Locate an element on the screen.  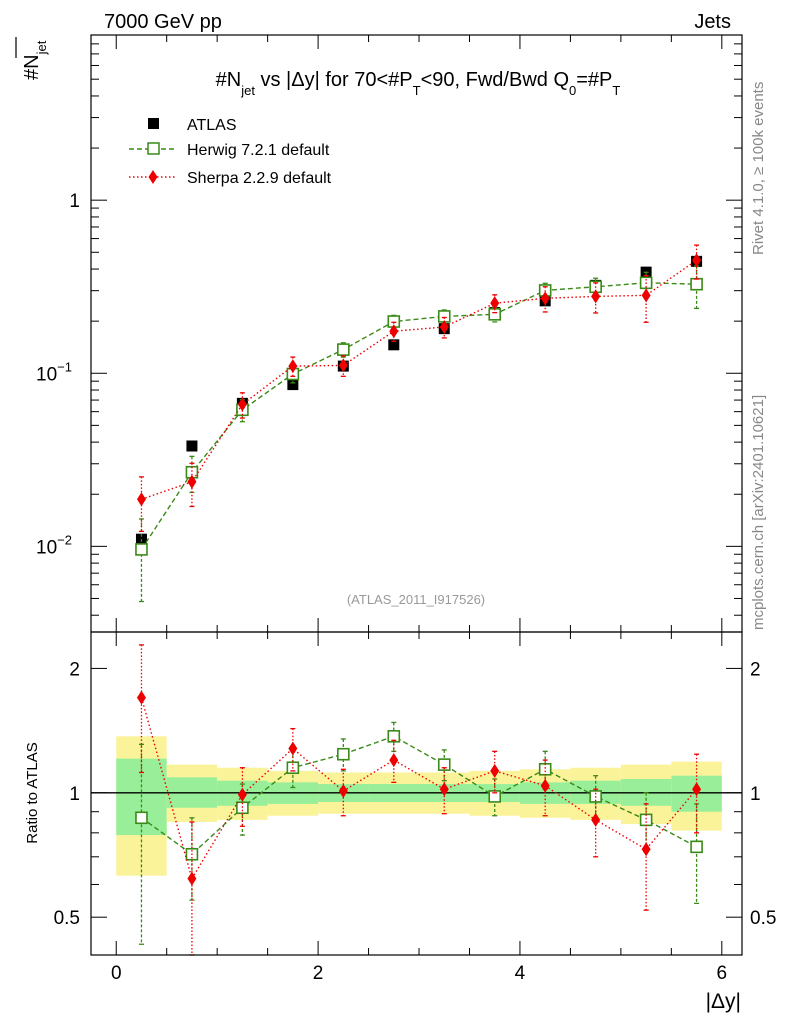
main-ytick-exp: −1 is located at coordinates (64, 366).